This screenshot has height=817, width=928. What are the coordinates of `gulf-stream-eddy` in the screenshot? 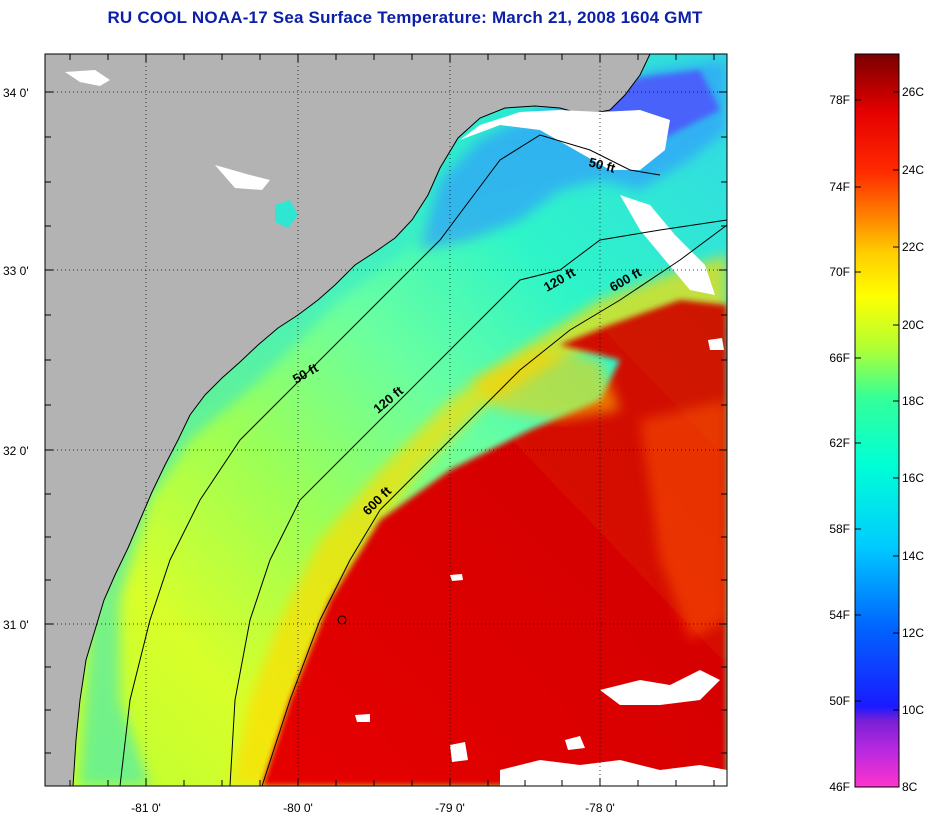 It's located at (545, 385).